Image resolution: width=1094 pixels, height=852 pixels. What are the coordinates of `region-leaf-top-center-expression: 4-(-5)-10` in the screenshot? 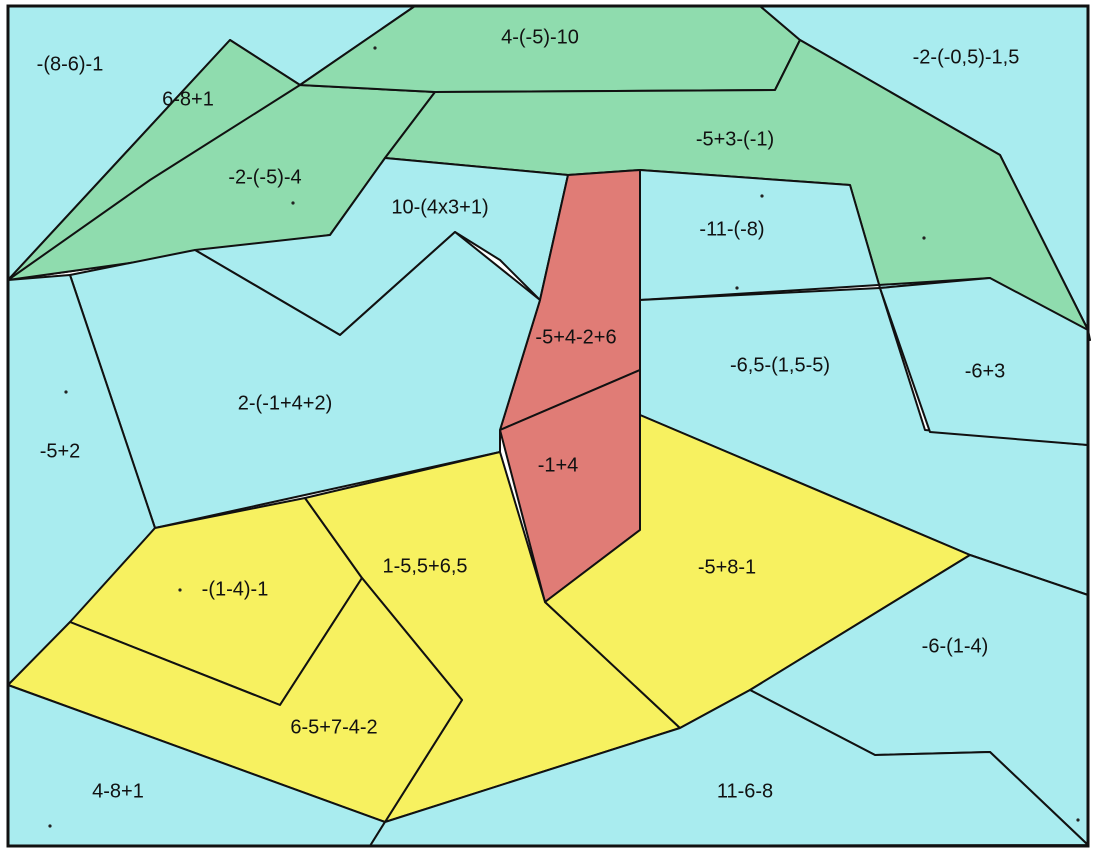 It's located at (540, 37).